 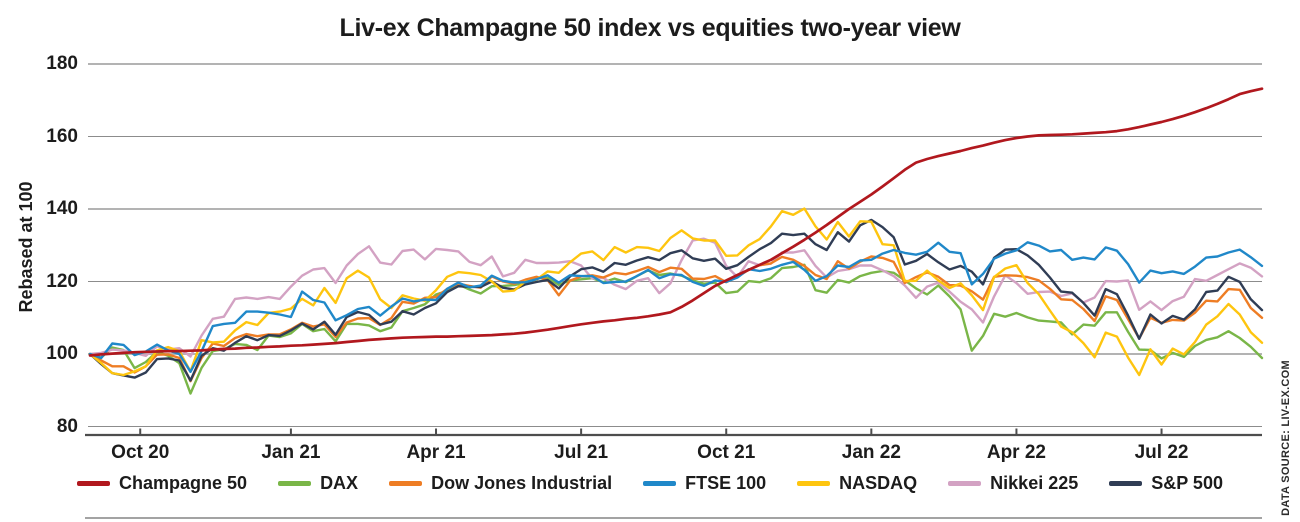 I want to click on data-source-note: DATA SOURCE: LIV-EX.COM, so click(x=1286, y=438).